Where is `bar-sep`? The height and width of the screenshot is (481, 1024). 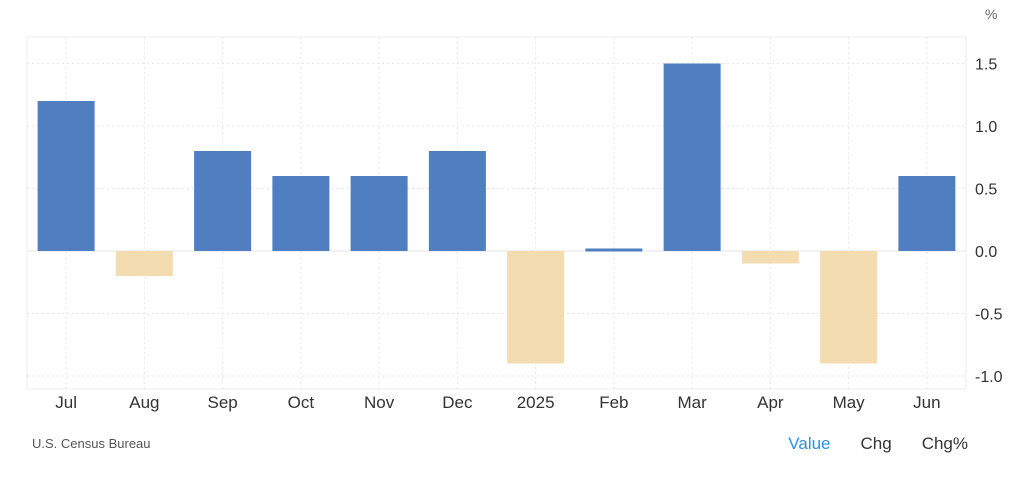
bar-sep is located at coordinates (223, 201).